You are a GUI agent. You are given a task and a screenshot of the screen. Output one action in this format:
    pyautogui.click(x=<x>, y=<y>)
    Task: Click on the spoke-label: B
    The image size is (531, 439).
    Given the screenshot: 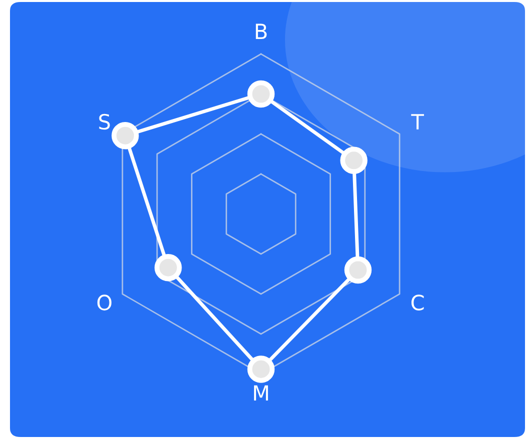 What is the action you would take?
    pyautogui.click(x=261, y=31)
    